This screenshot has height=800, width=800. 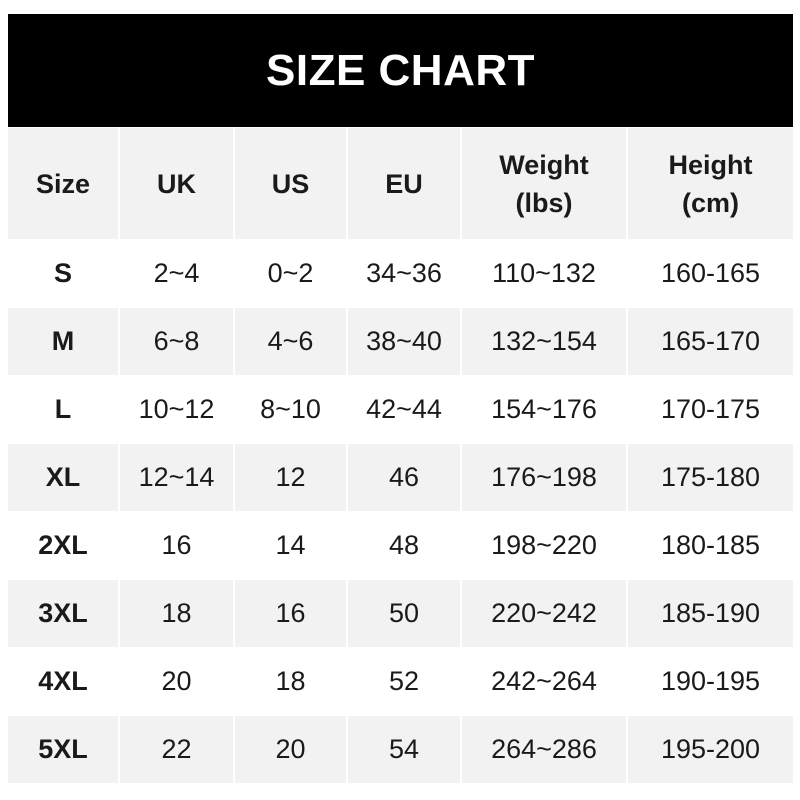 What do you see at coordinates (405, 546) in the screenshot?
I see `cell-eu: 48` at bounding box center [405, 546].